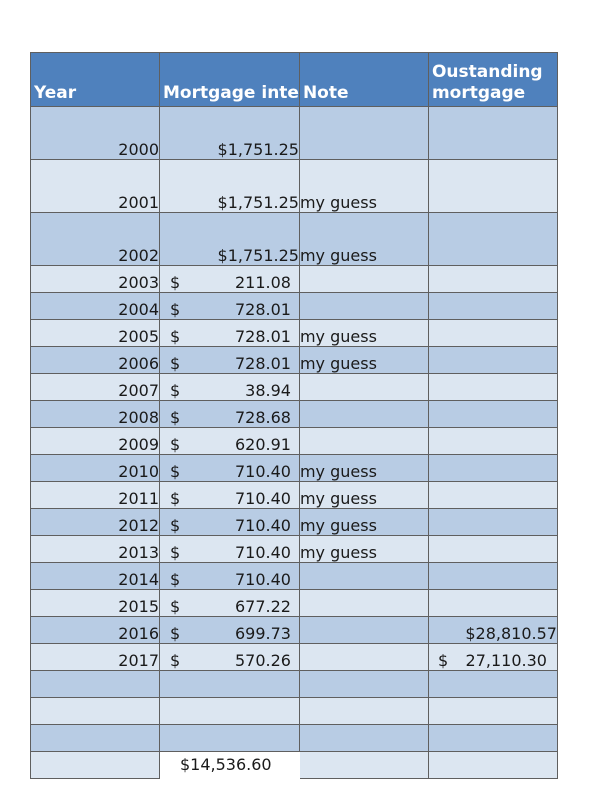 This screenshot has height=806, width=613. I want to click on mortgage-cell: $620.91, so click(229, 441).